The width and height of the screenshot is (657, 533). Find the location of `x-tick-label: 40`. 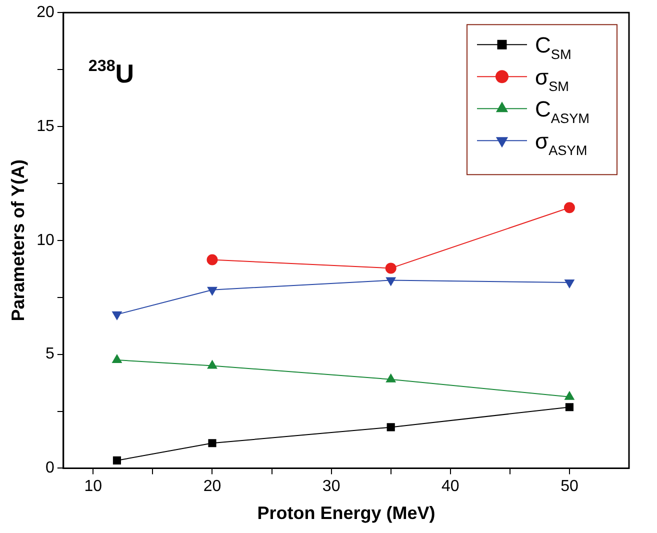

x-tick-label: 40 is located at coordinates (450, 487).